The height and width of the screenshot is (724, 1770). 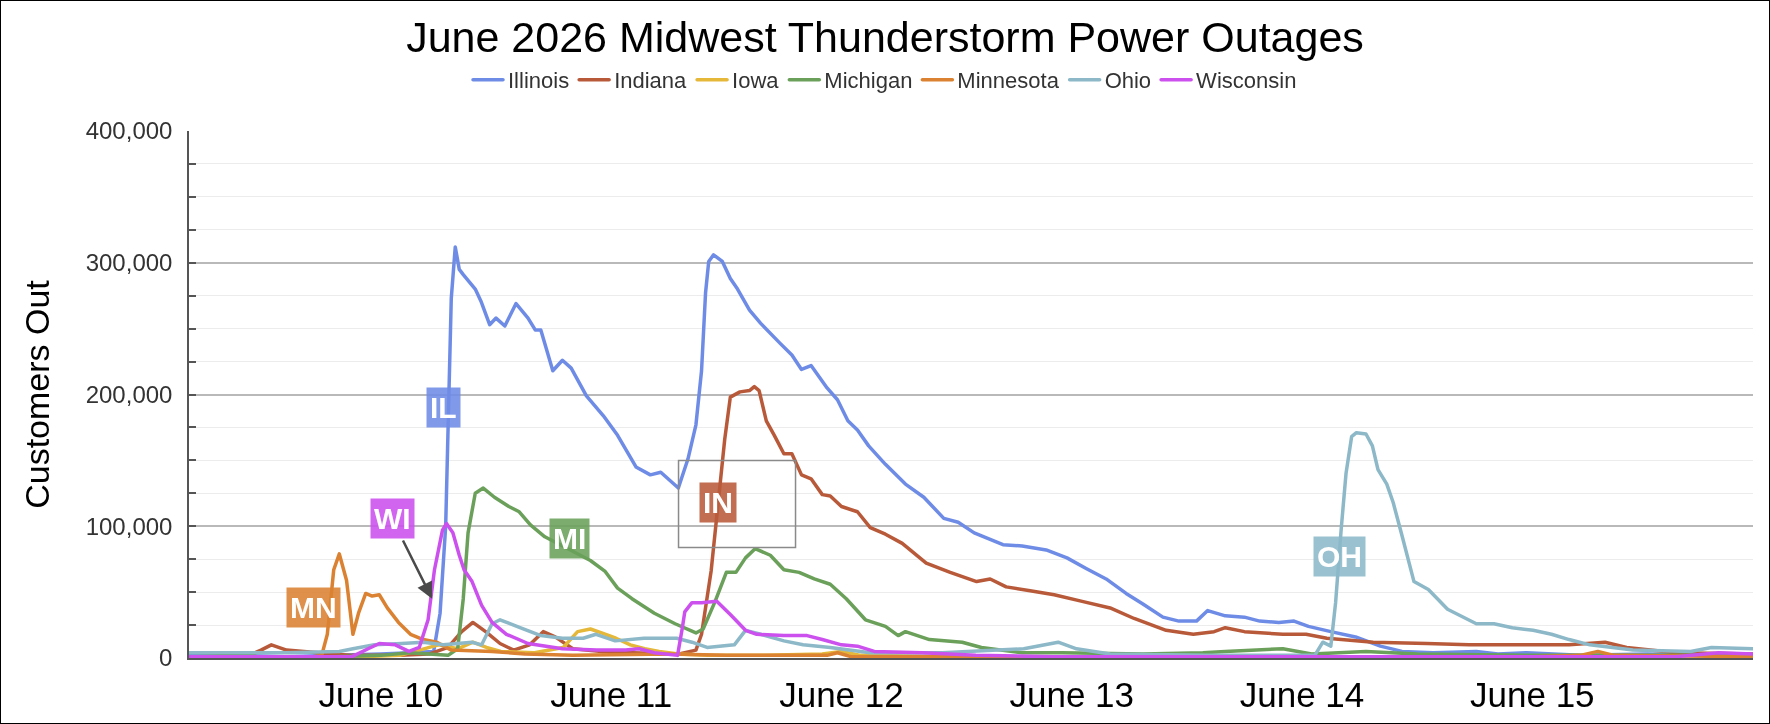 What do you see at coordinates (443, 407) in the screenshot?
I see `annotation: IL` at bounding box center [443, 407].